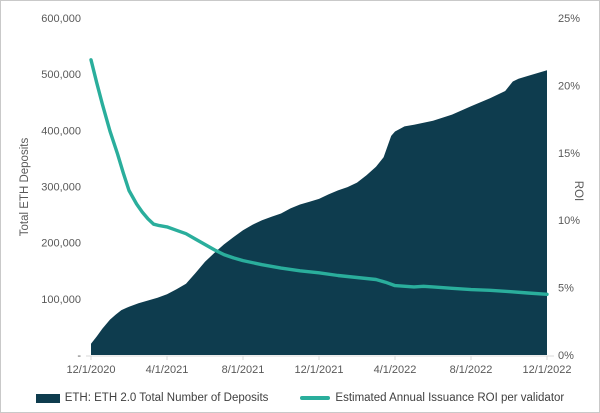 The height and width of the screenshot is (413, 600). What do you see at coordinates (167, 370) in the screenshot?
I see `x-axis-tick-label: 4/1/2021` at bounding box center [167, 370].